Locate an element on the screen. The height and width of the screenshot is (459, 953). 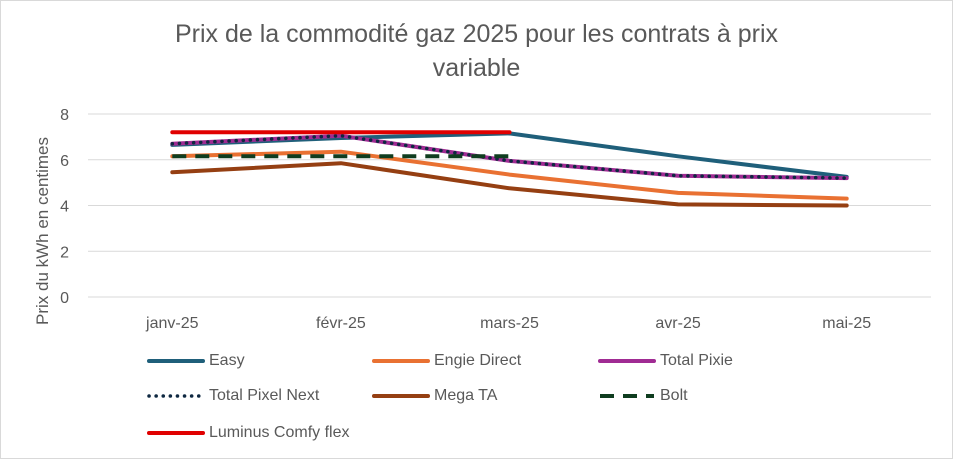
chart-title-line-2: variable is located at coordinates (476, 68).